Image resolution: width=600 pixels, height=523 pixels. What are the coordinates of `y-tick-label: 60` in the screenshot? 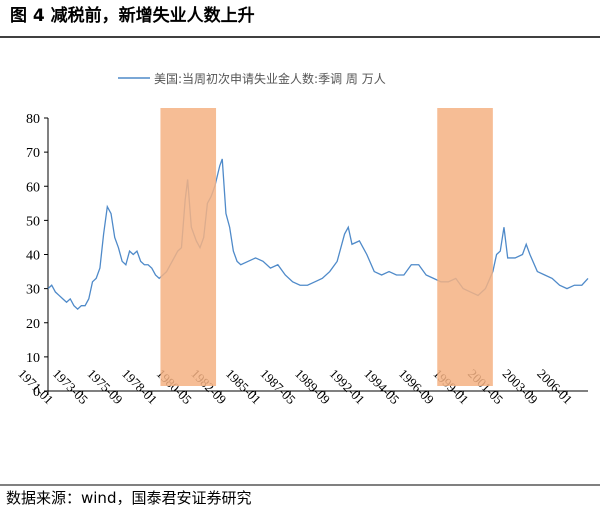 It's located at (33, 187).